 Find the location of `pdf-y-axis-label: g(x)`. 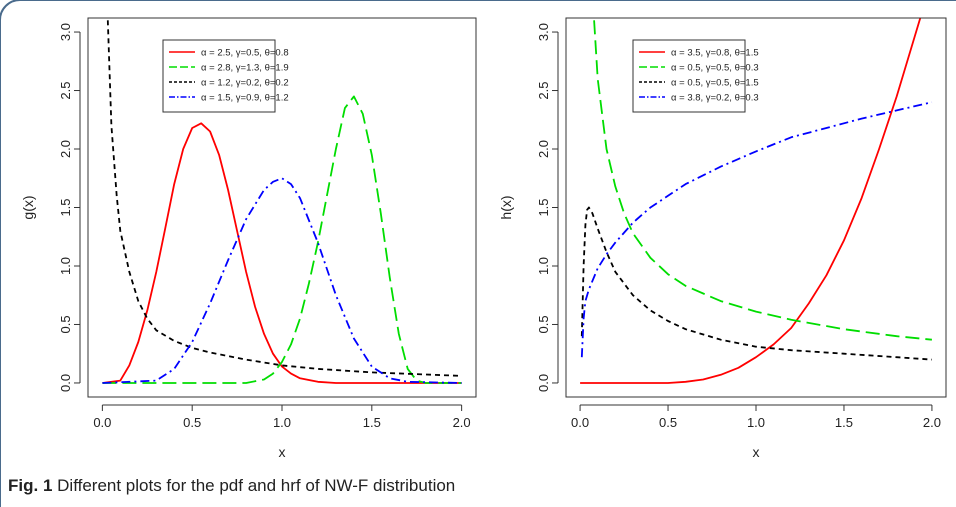

pdf-y-axis-label: g(x) is located at coordinates (28, 207).